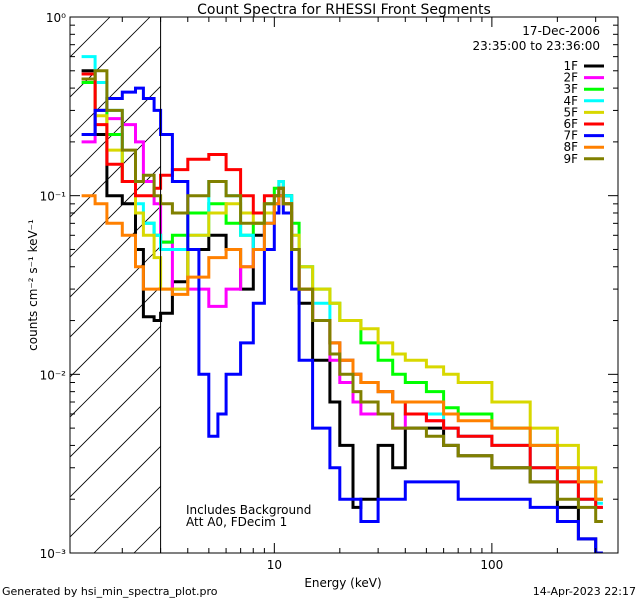  Describe the element at coordinates (570, 101) in the screenshot. I see `legend-label-4f: 4F` at that location.